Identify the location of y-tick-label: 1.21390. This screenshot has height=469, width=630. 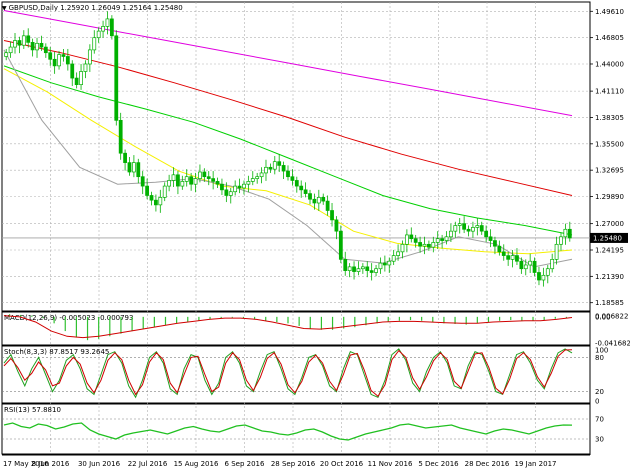
(609, 277).